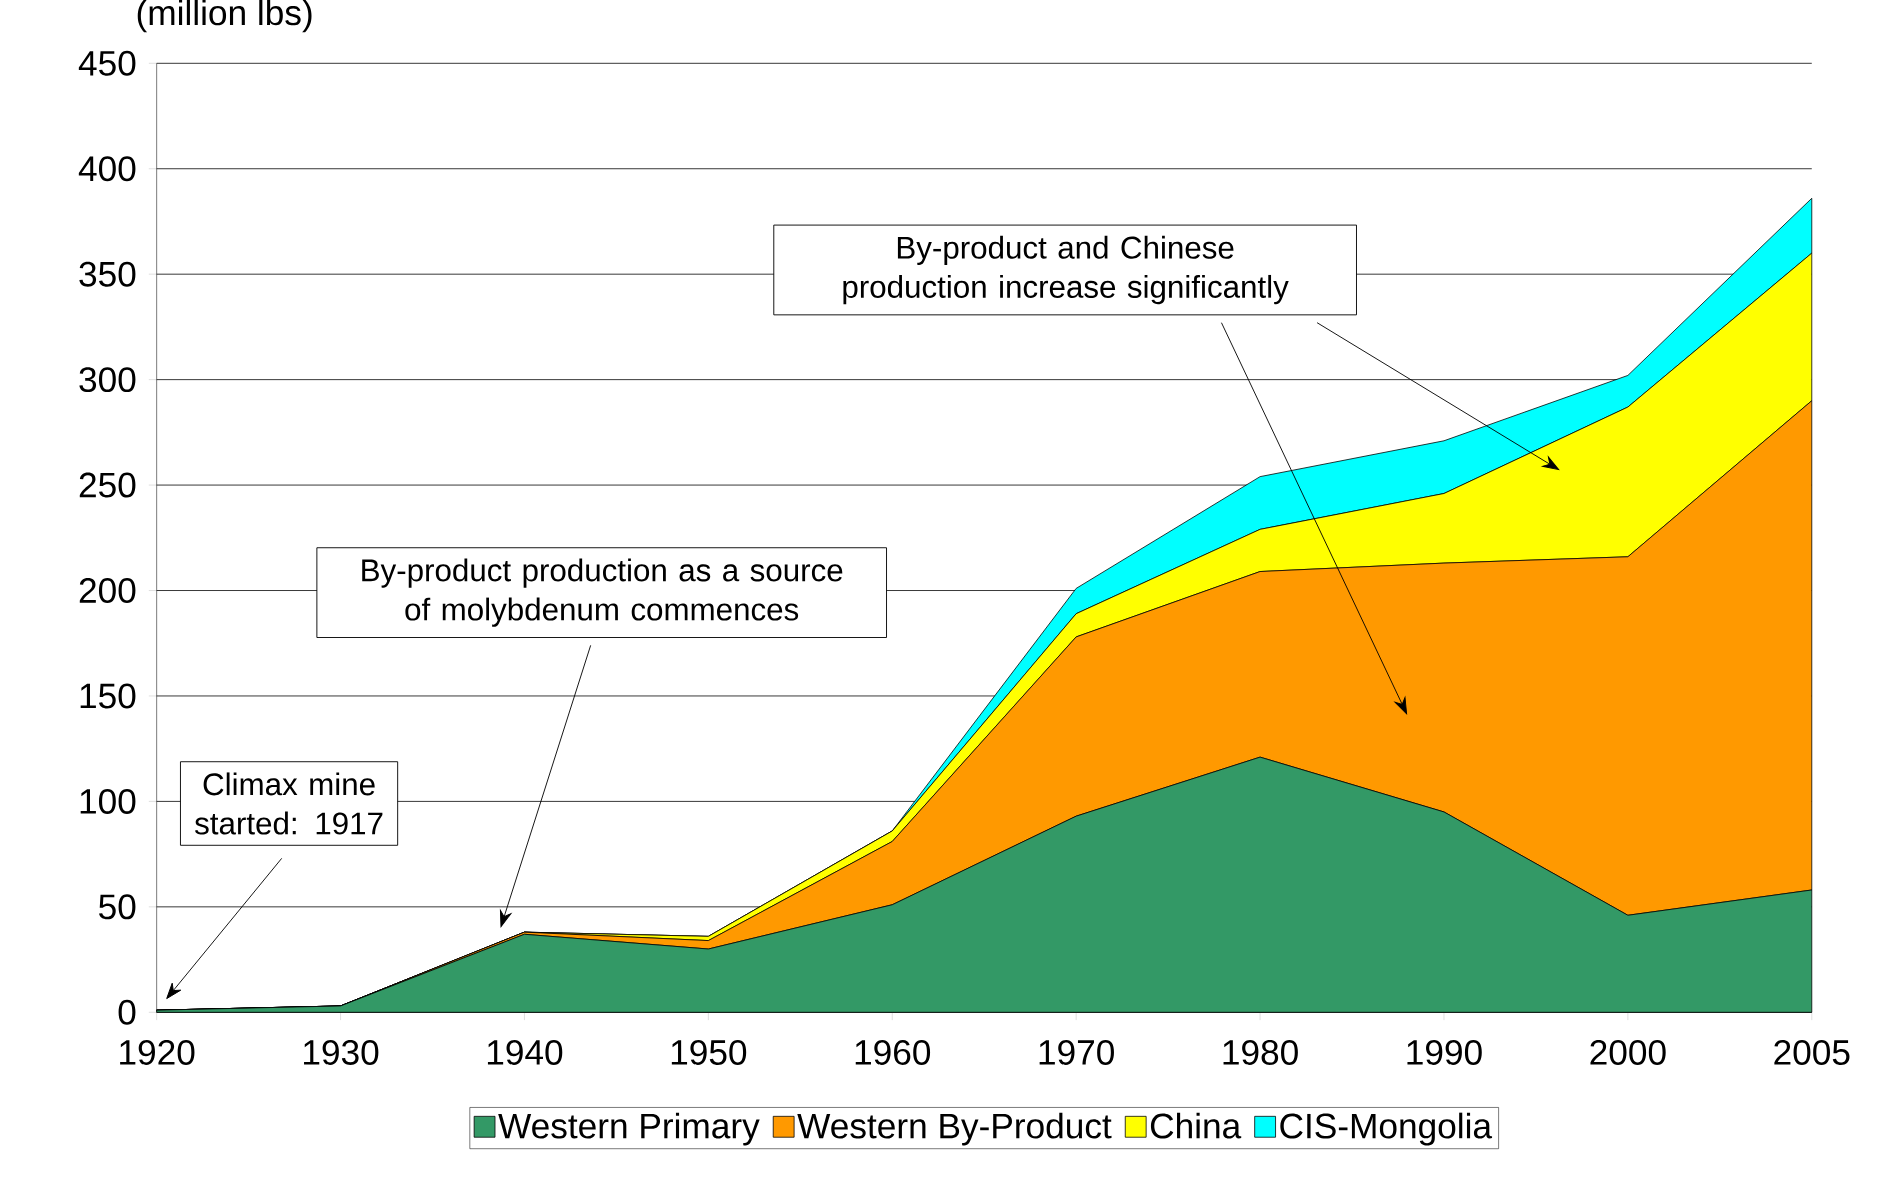 The height and width of the screenshot is (1192, 1881). What do you see at coordinates (117, 907) in the screenshot?
I see `y-tick-label: 50` at bounding box center [117, 907].